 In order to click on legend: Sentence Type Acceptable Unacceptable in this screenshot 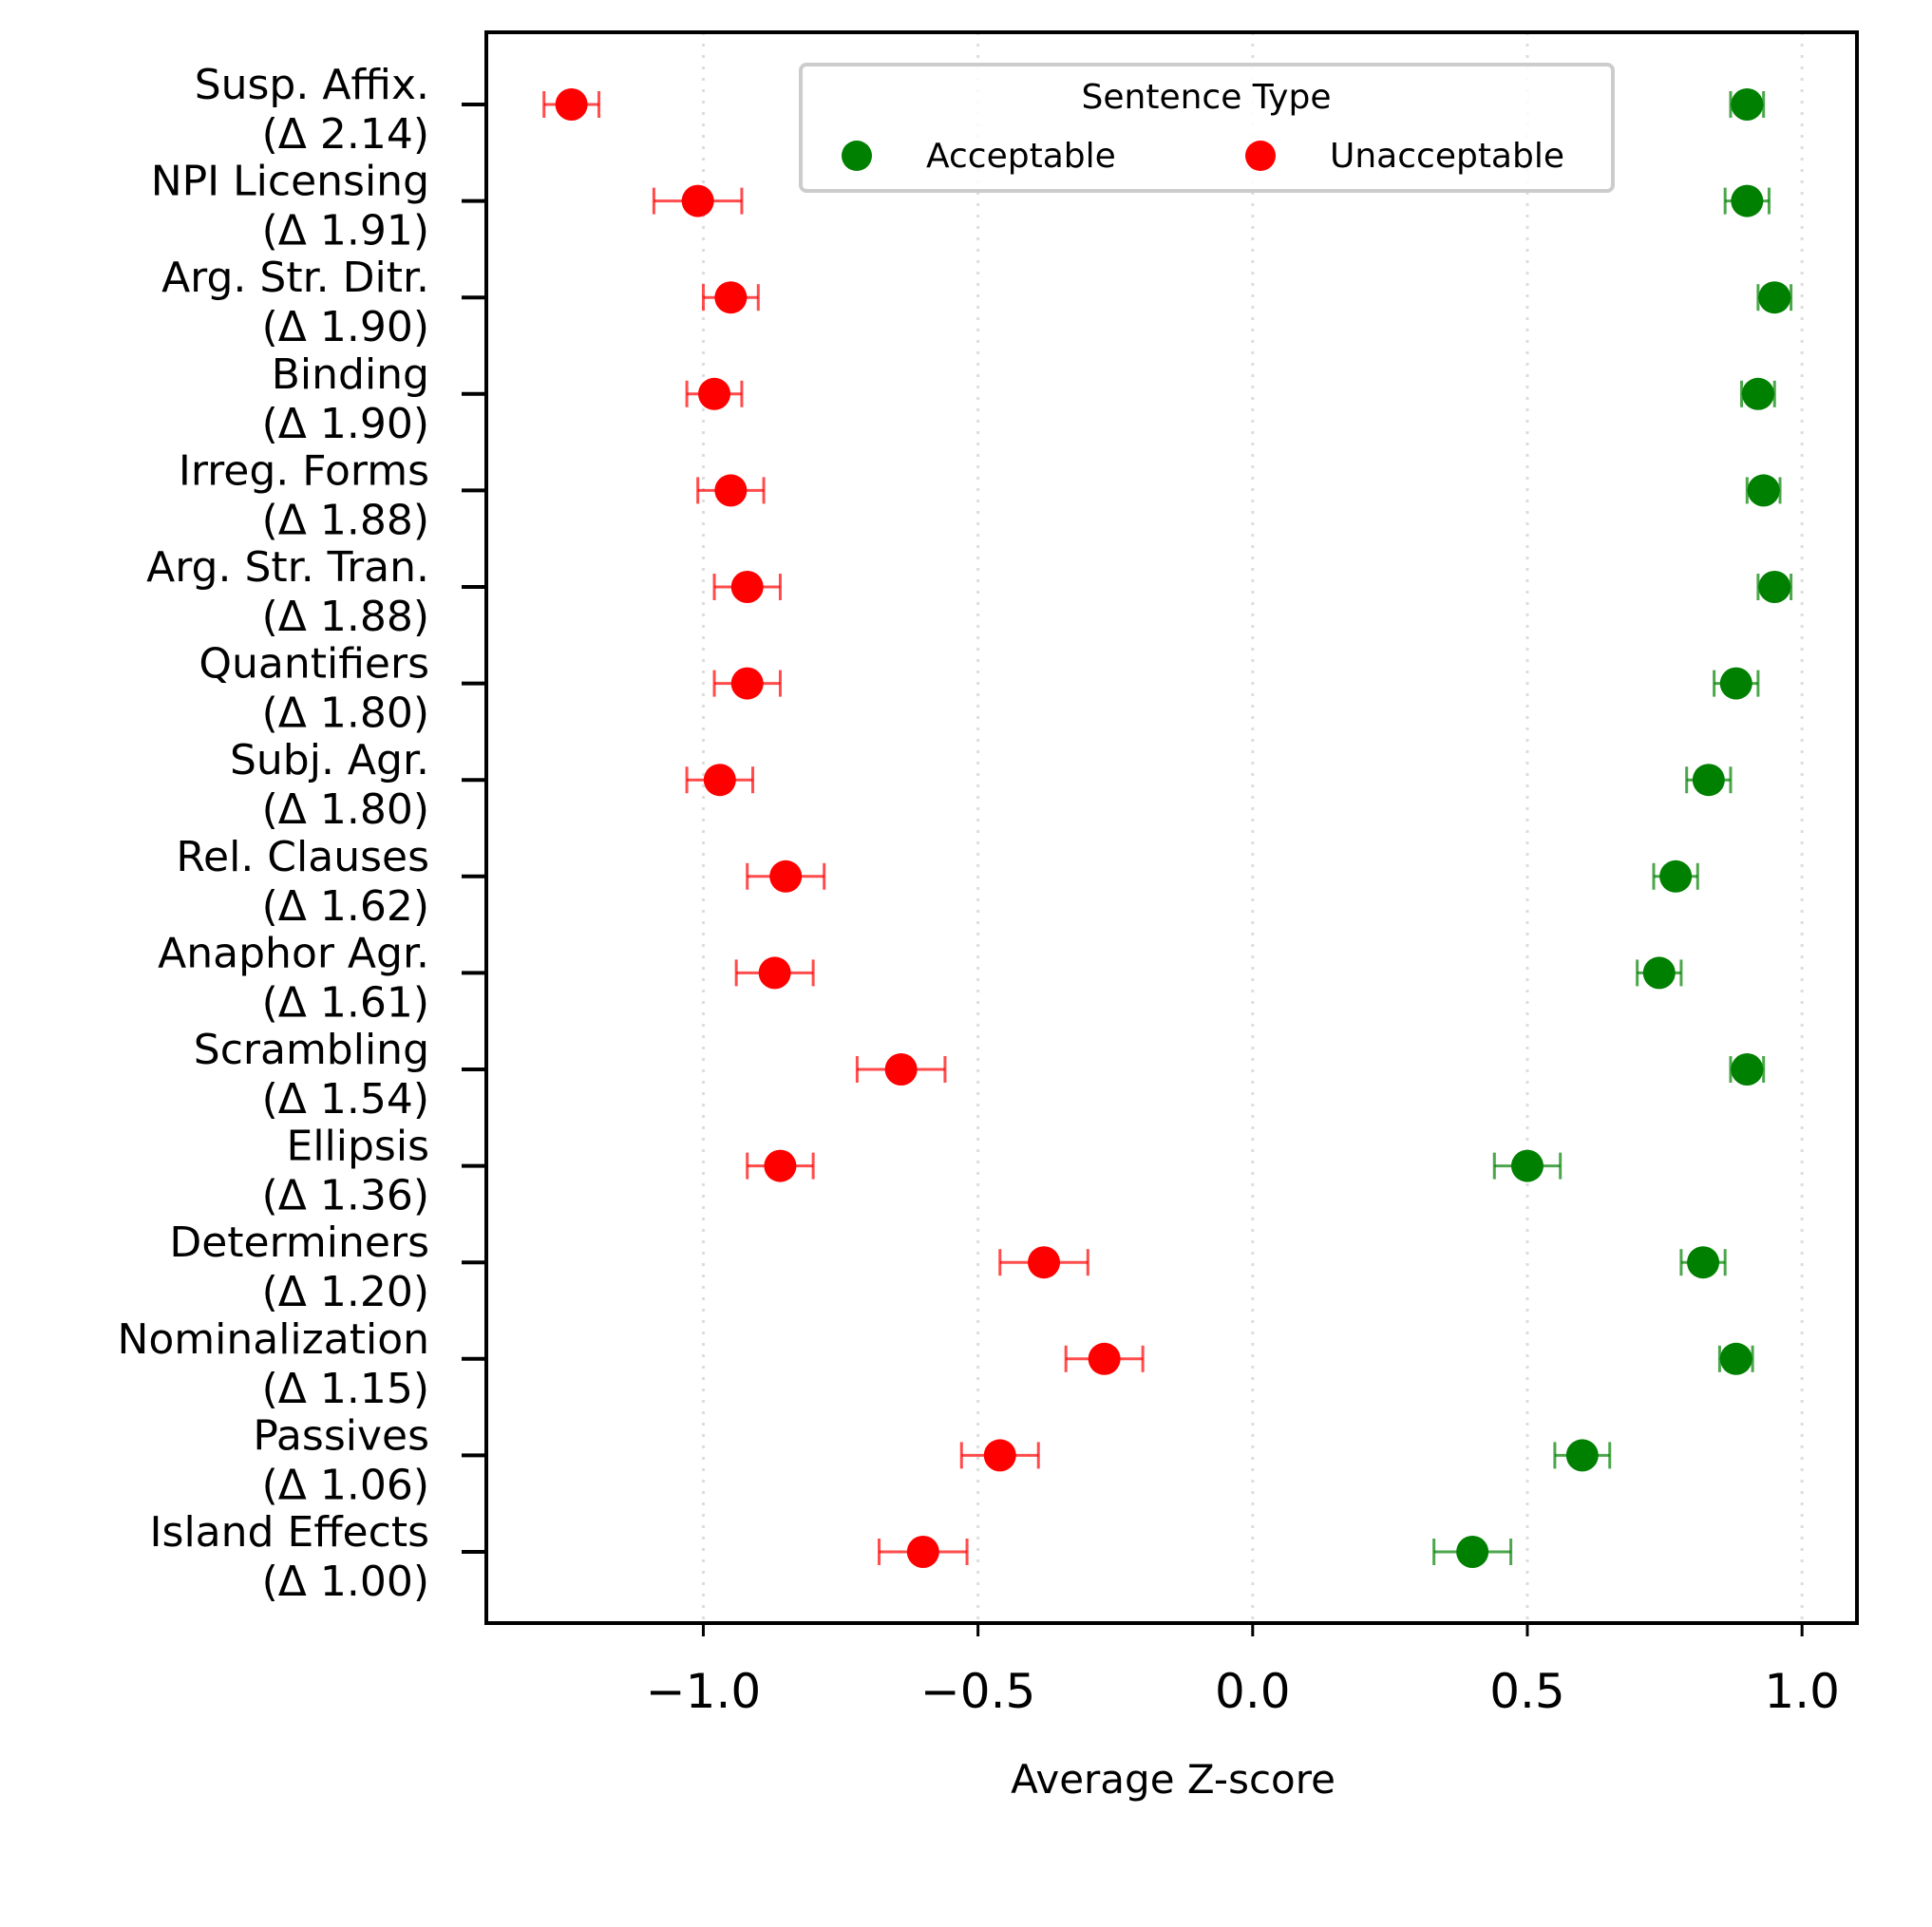, I will do `click(1207, 128)`.